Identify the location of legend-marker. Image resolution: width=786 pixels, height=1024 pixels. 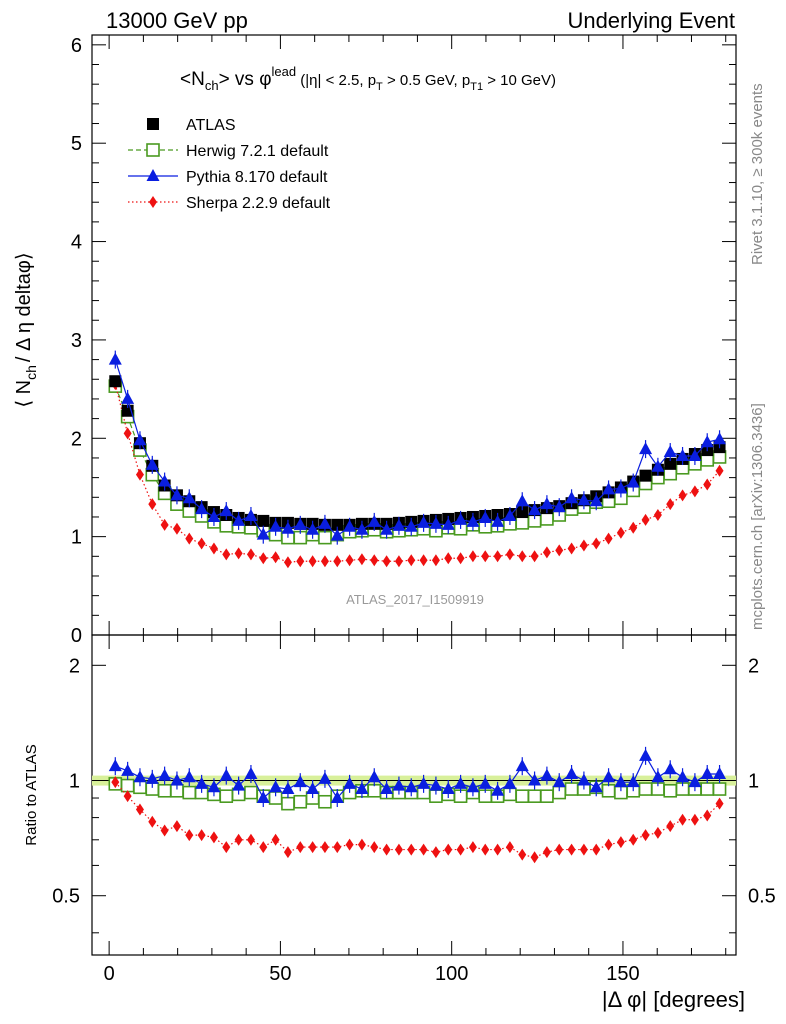
(153, 150).